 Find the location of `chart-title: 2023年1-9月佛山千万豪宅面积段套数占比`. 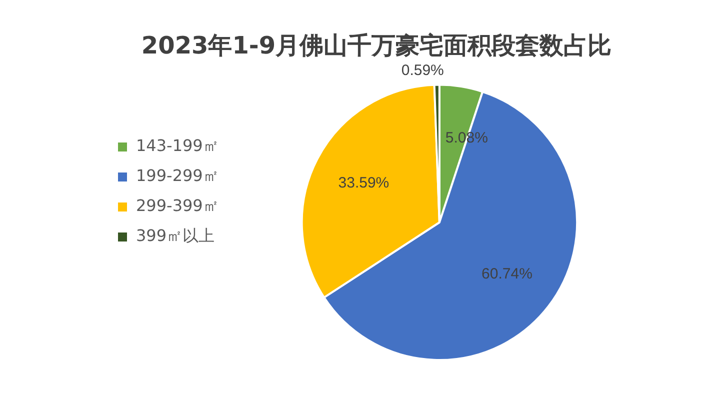

chart-title: 2023年1-9月佛山千万豪宅面积段套数占比 is located at coordinates (376, 46).